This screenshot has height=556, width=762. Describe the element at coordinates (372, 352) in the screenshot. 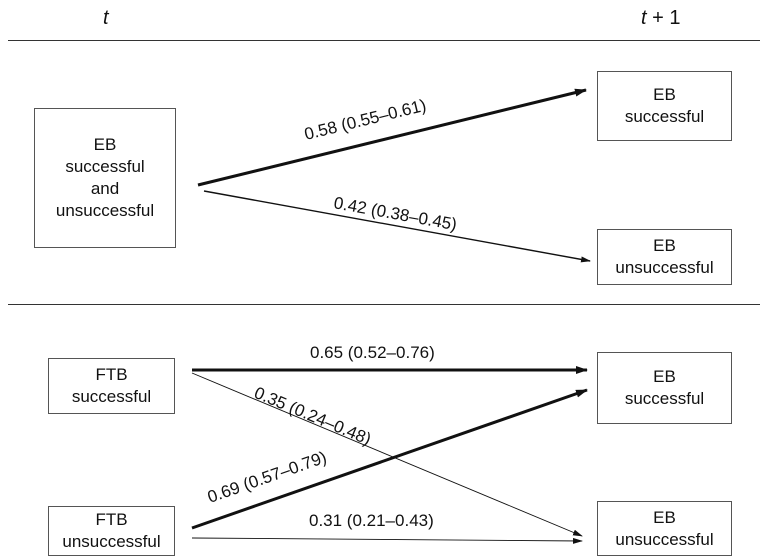

I see `label-ss-probability: 0.65 (0.52–0.76)` at that location.